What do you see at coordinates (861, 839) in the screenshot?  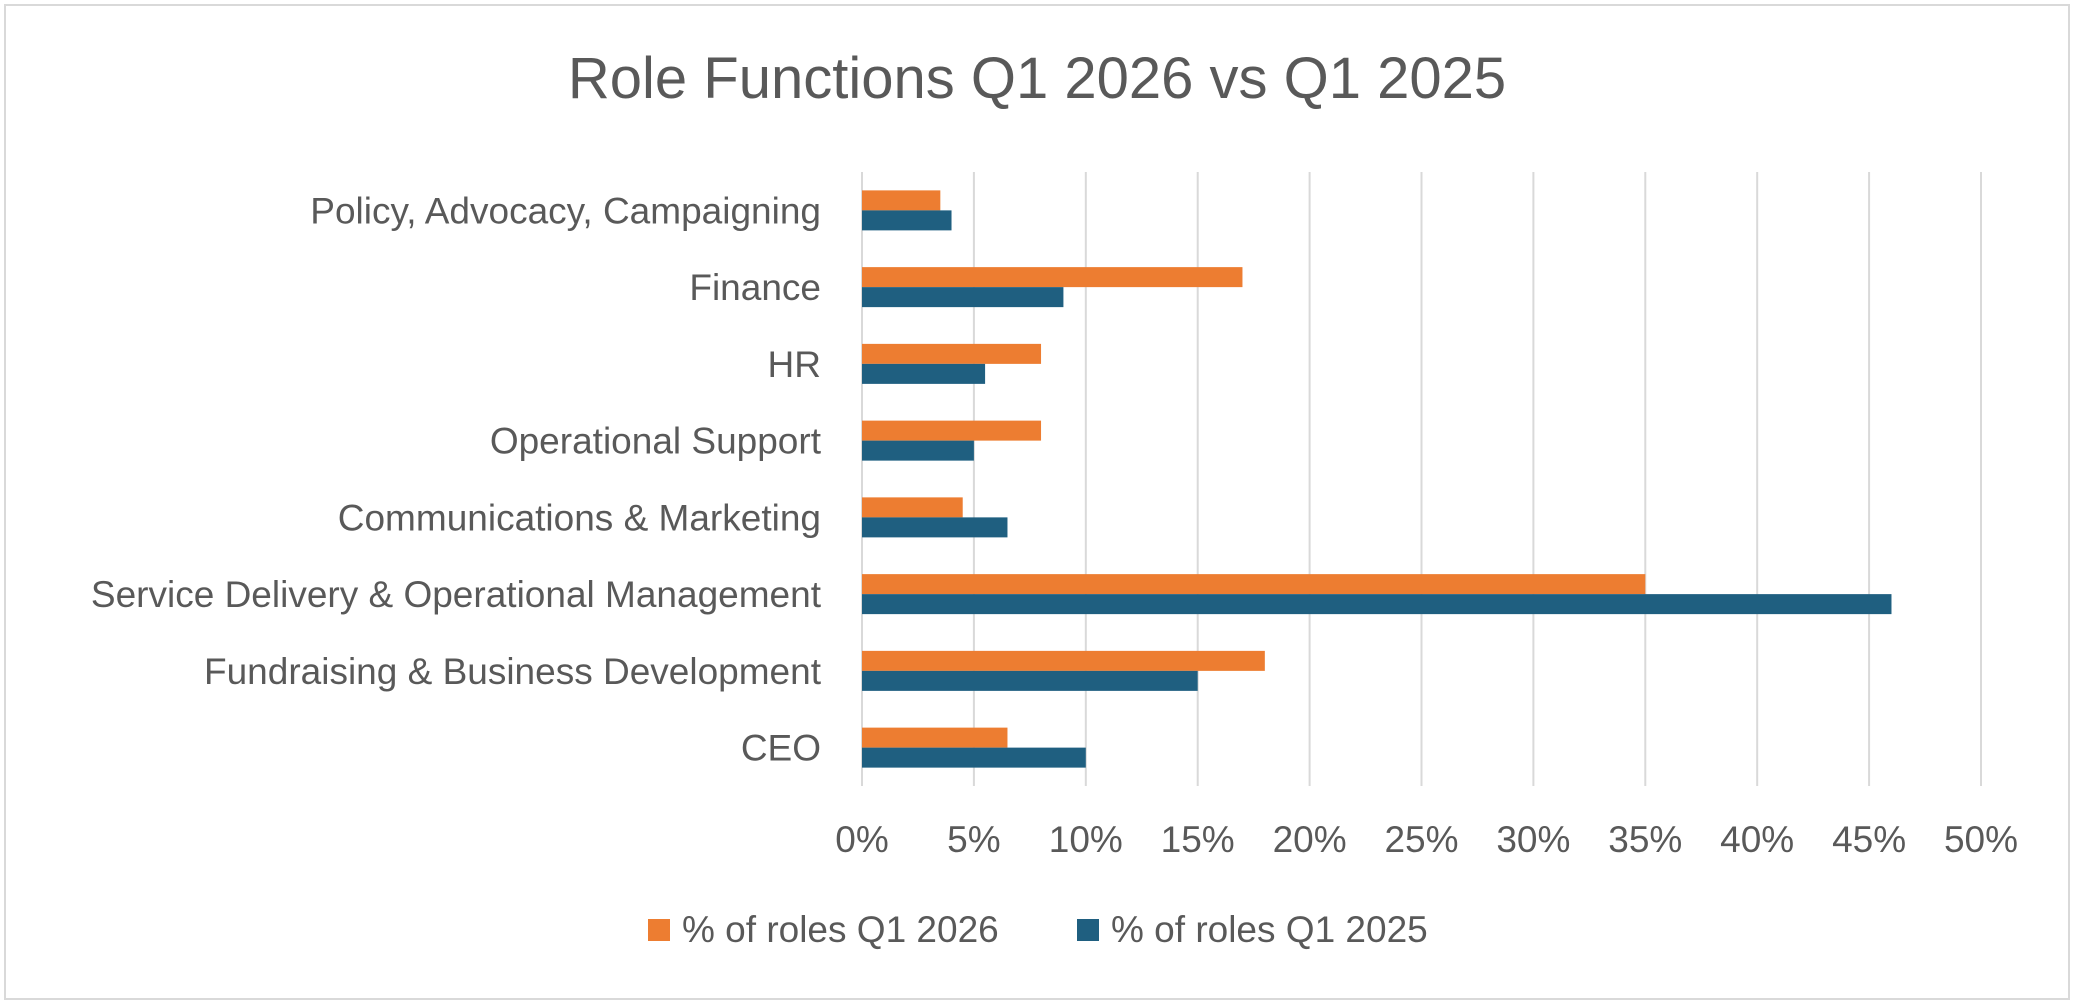 I see `x-tick-label: 0%` at bounding box center [861, 839].